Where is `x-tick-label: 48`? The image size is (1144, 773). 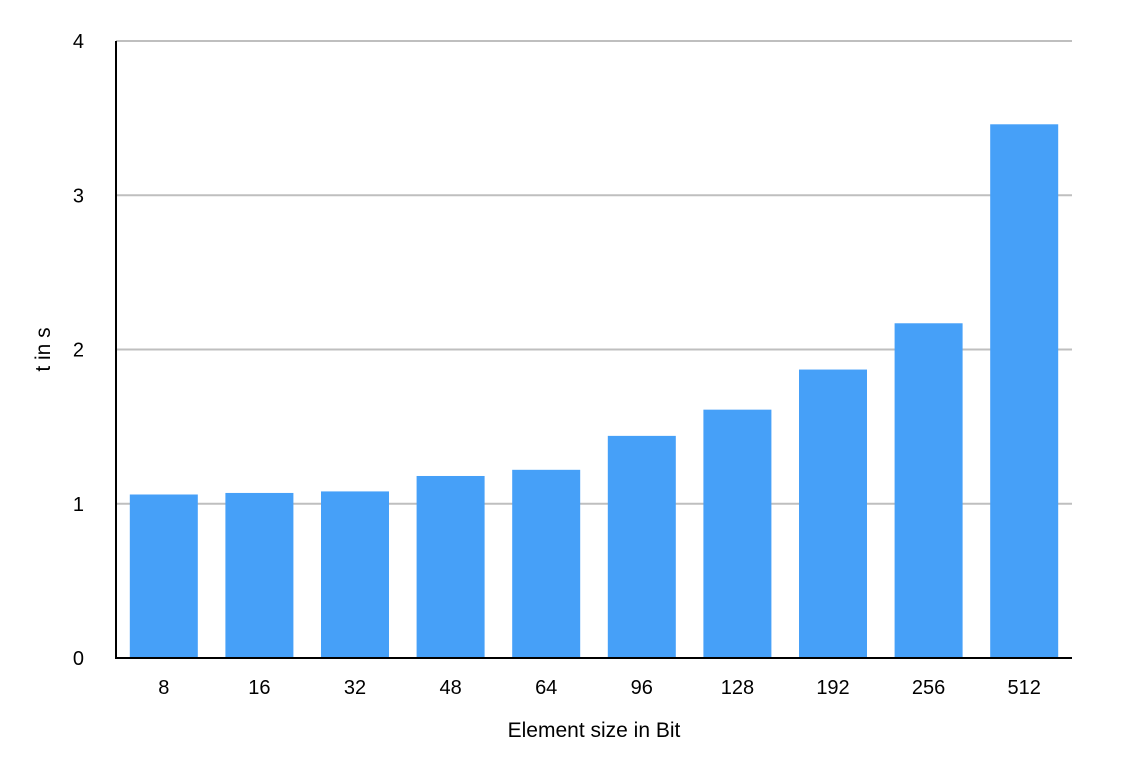 x-tick-label: 48 is located at coordinates (450, 688).